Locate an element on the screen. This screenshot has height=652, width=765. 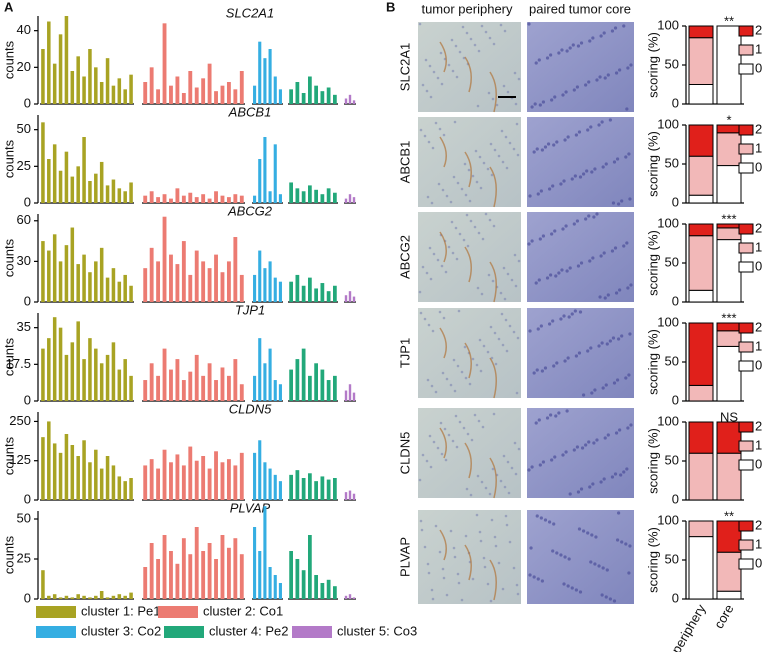
y-tick-label: 100 is located at coordinates (668, 24).